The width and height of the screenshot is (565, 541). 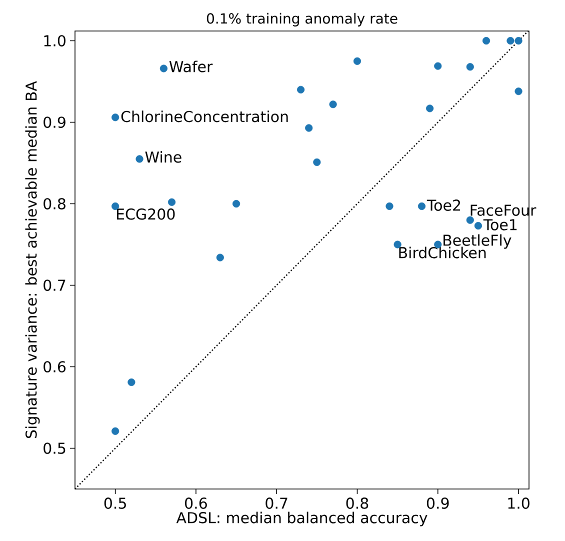 I want to click on x-tick-label: 0.8, so click(x=357, y=503).